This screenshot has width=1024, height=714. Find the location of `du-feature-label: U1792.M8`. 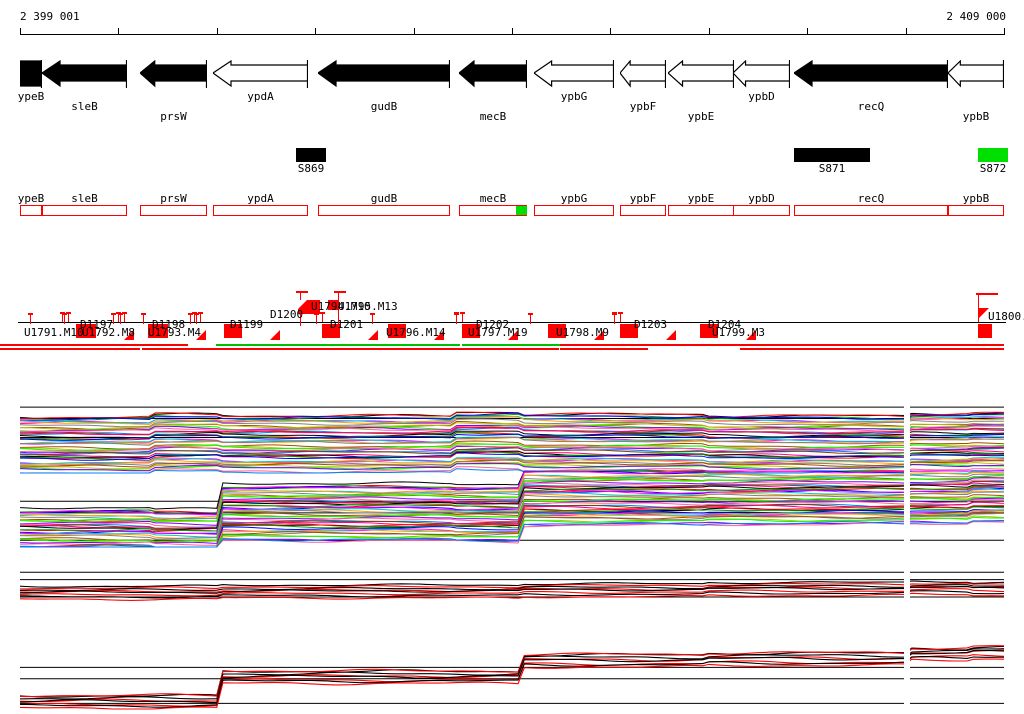

du-feature-label: U1792.M8 is located at coordinates (108, 332).